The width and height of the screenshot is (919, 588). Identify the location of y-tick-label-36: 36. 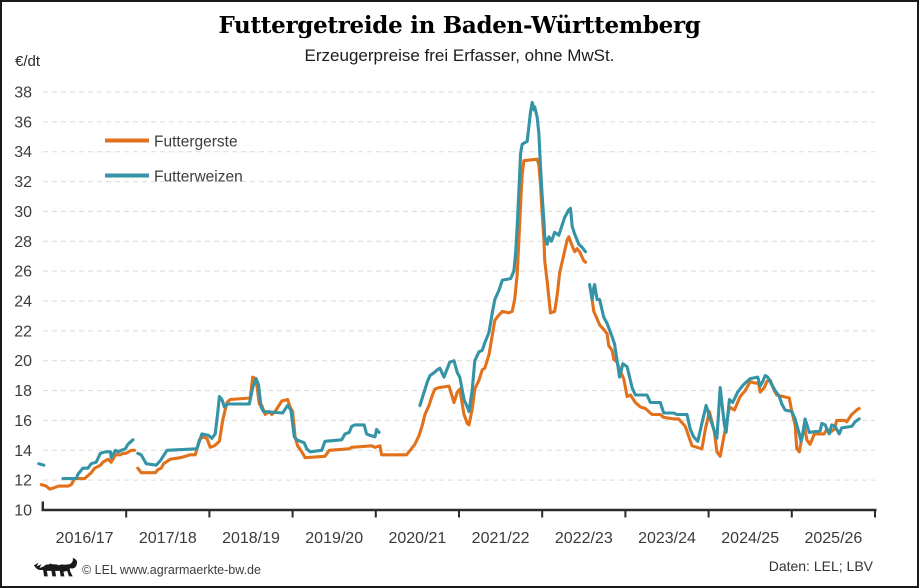
(23, 122).